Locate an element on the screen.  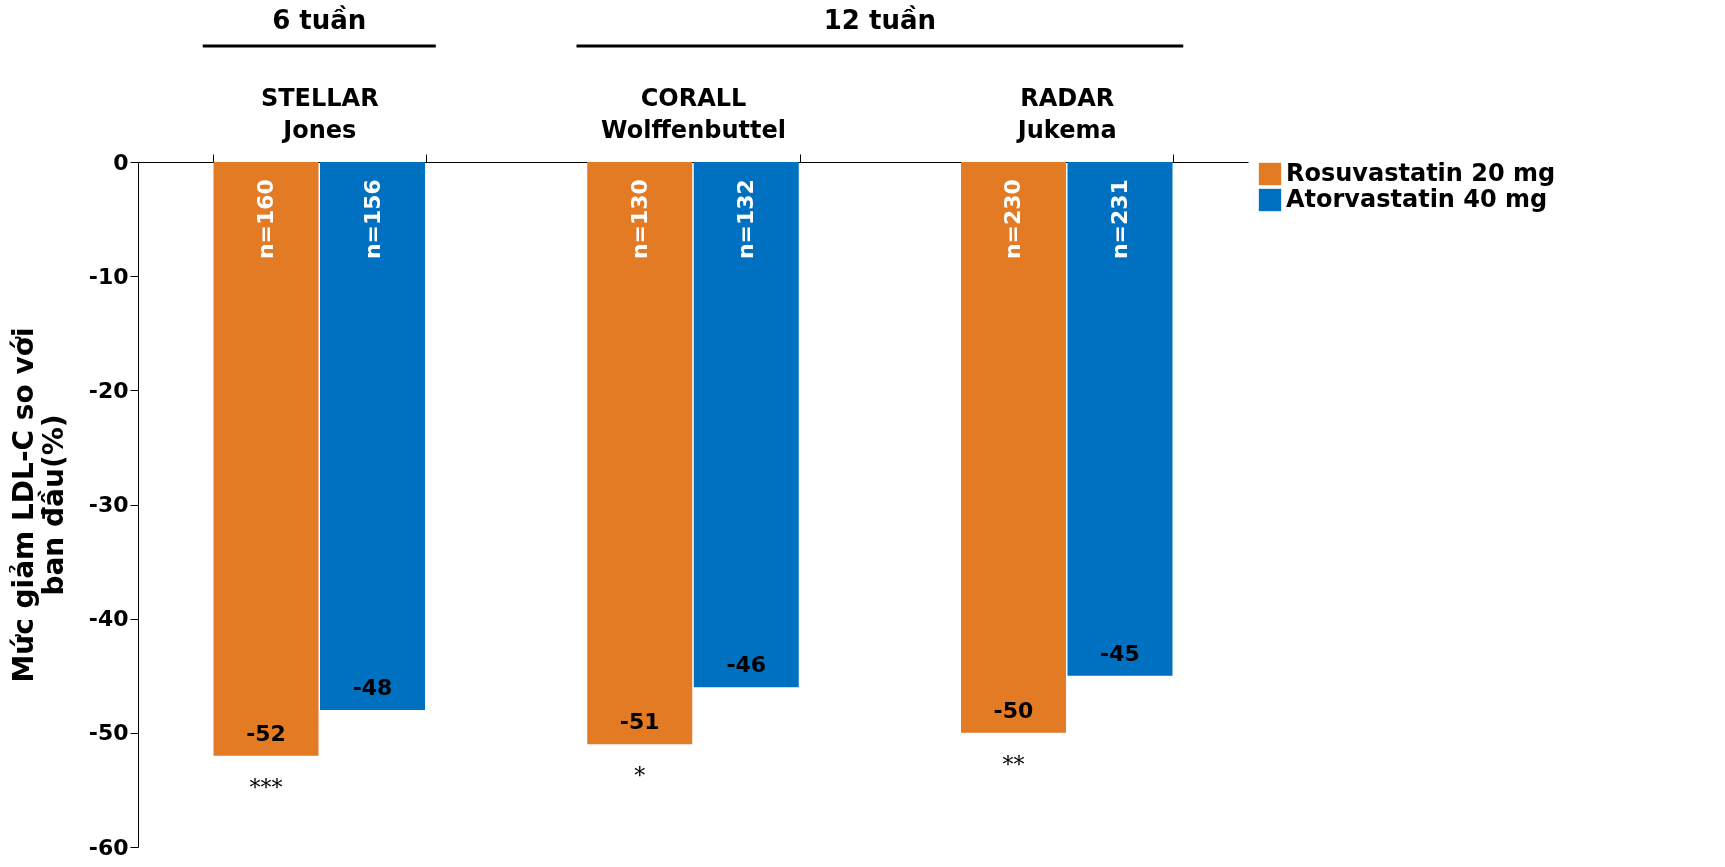
data-label: -45 is located at coordinates (1120, 653).